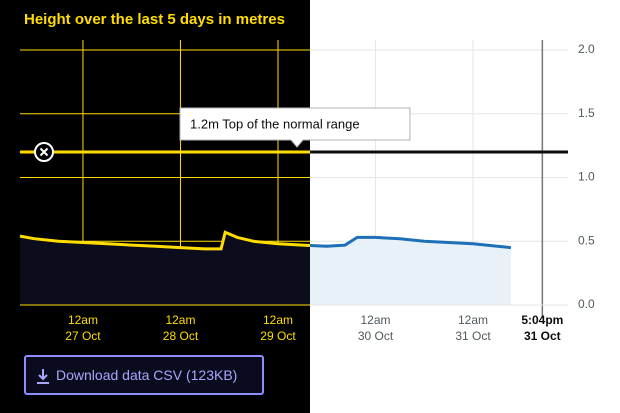 The height and width of the screenshot is (413, 620). I want to click on y-tick-label: 1.5, so click(586, 113).